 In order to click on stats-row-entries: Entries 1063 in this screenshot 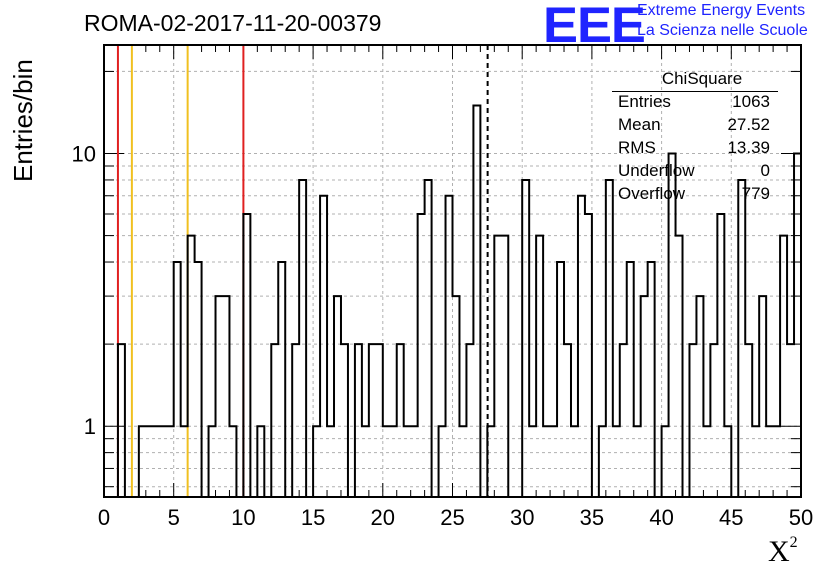, I will do `click(695, 101)`.